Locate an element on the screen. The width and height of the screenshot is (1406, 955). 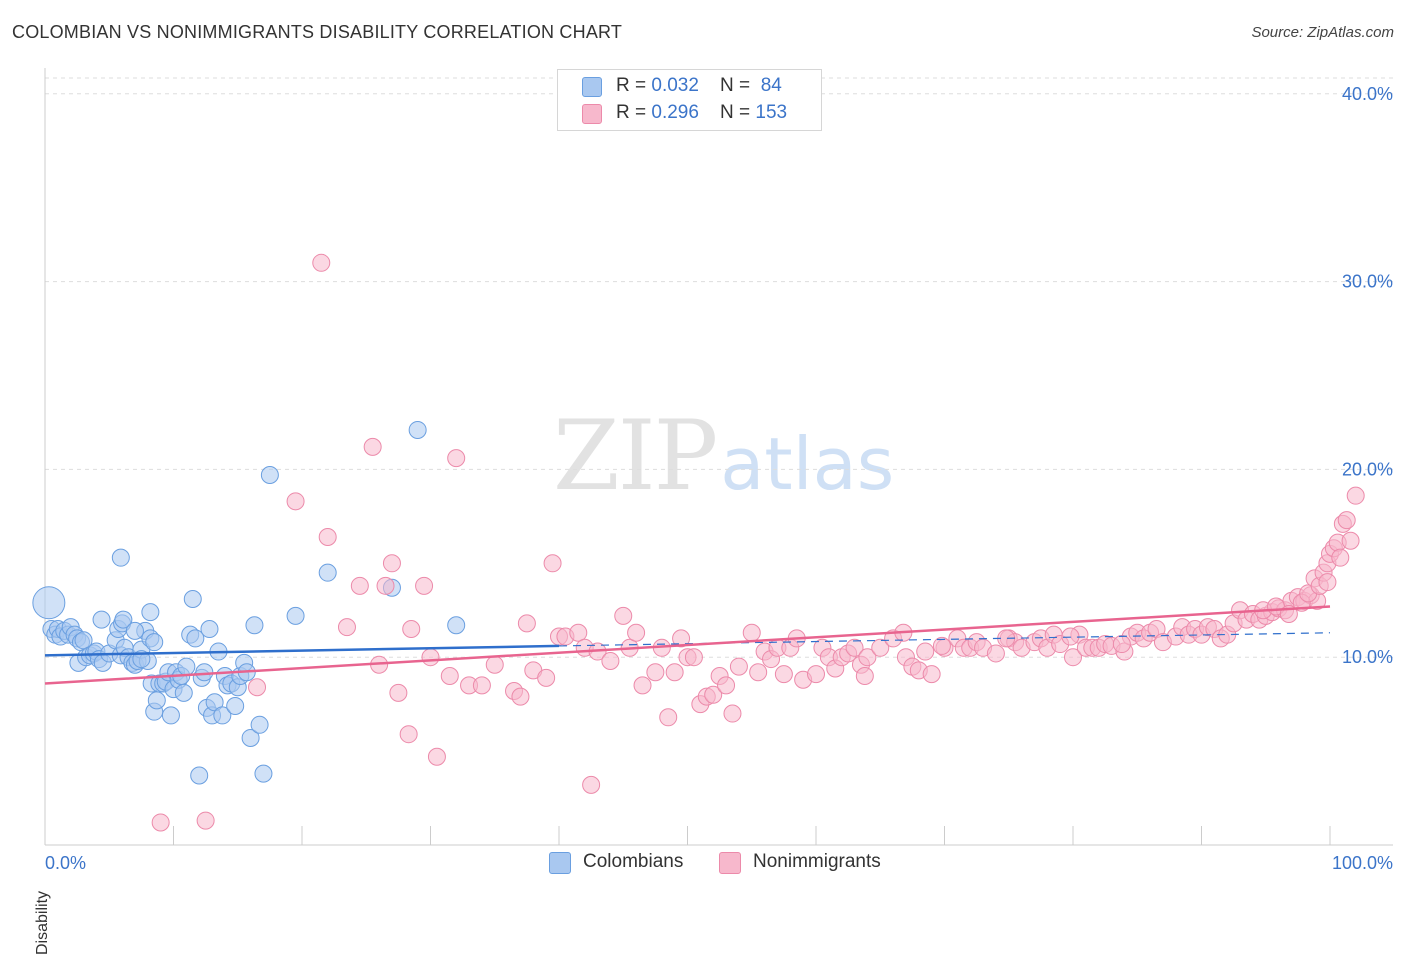
x-tick-label: 0.0% is located at coordinates (65, 863).